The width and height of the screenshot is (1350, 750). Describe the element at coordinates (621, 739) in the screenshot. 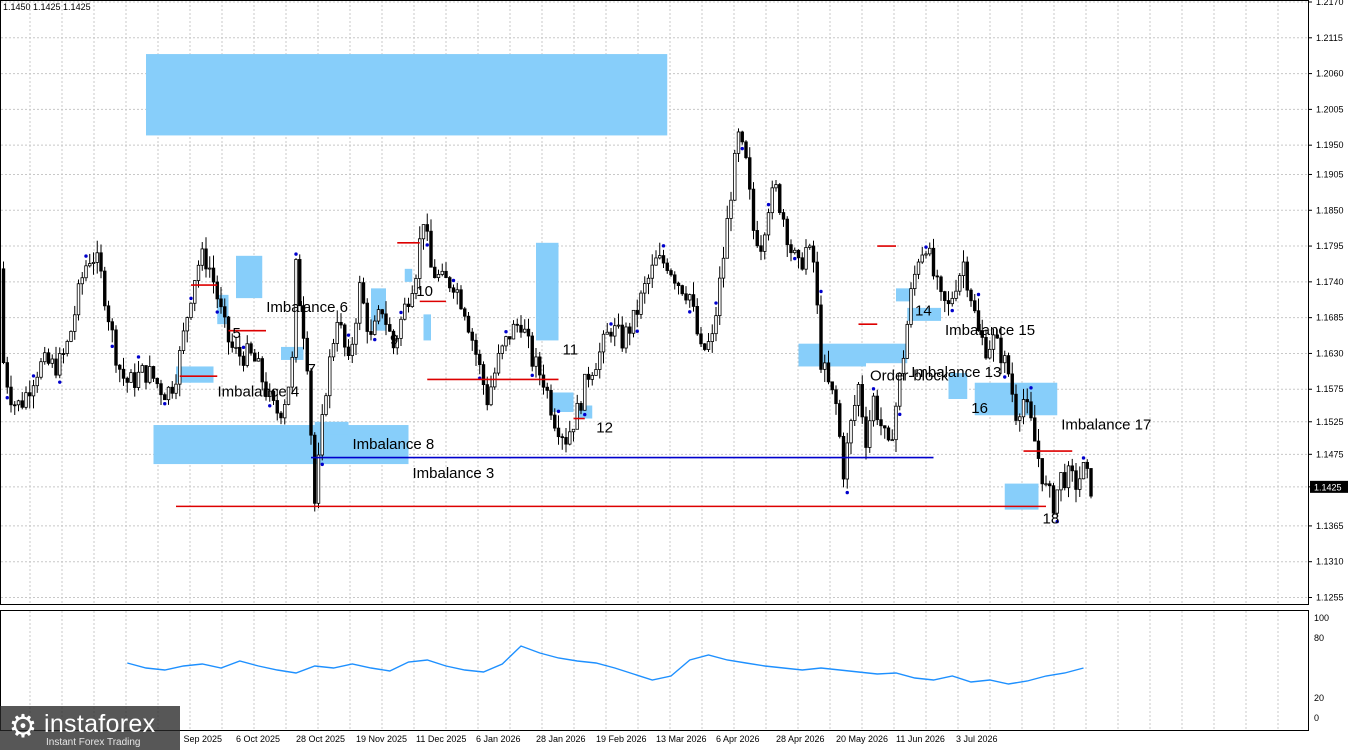

I see `x-tick-label: 19 Feb 2026` at that location.